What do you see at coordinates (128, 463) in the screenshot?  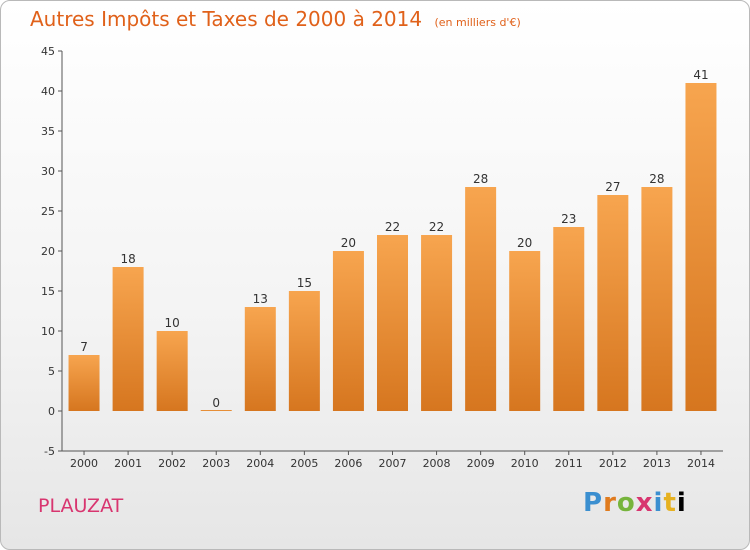 I see `x-tick-label: 2001` at bounding box center [128, 463].